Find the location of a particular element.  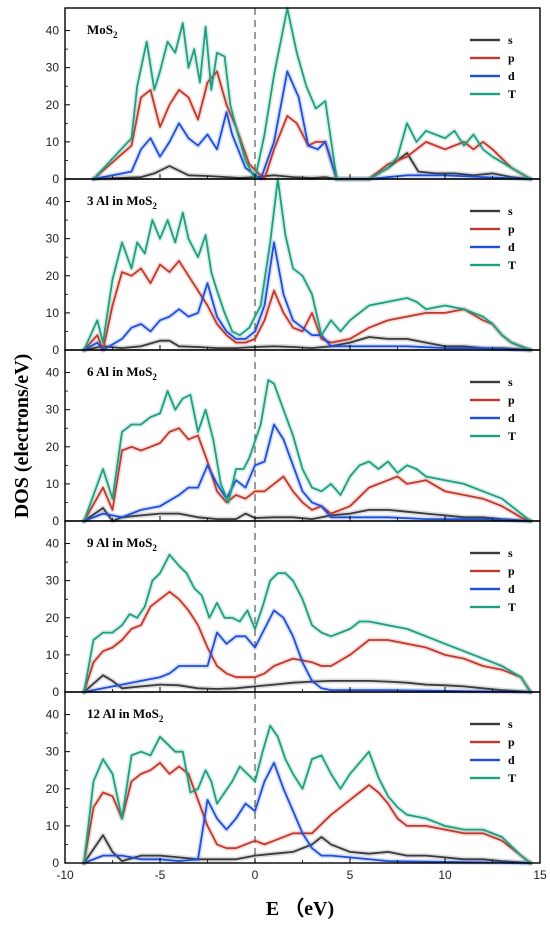

series-d-glow is located at coordinates (307, 296).